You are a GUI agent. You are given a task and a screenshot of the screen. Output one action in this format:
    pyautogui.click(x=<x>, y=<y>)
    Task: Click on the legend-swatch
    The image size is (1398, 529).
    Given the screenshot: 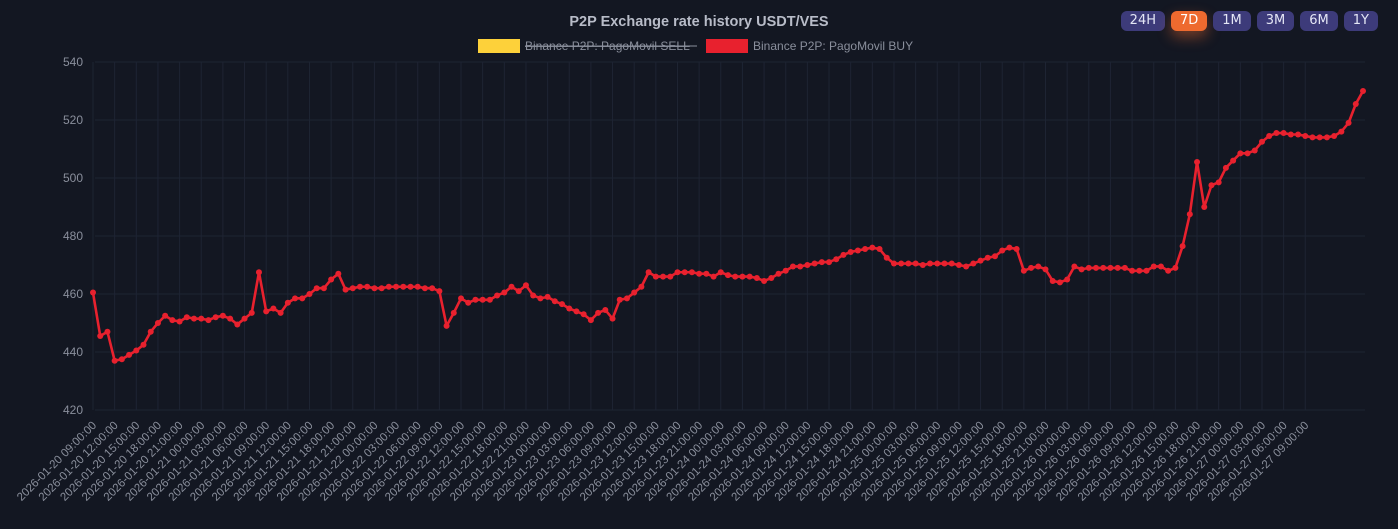 What is the action you would take?
    pyautogui.click(x=499, y=46)
    